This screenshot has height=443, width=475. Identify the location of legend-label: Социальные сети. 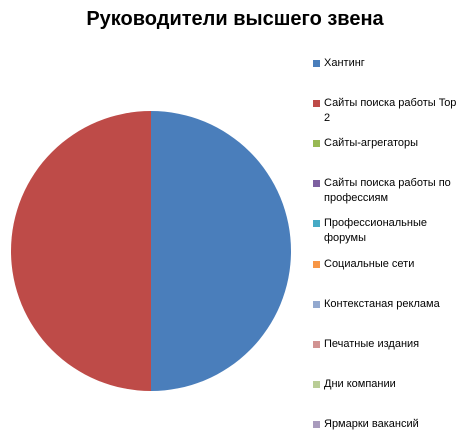
(369, 263).